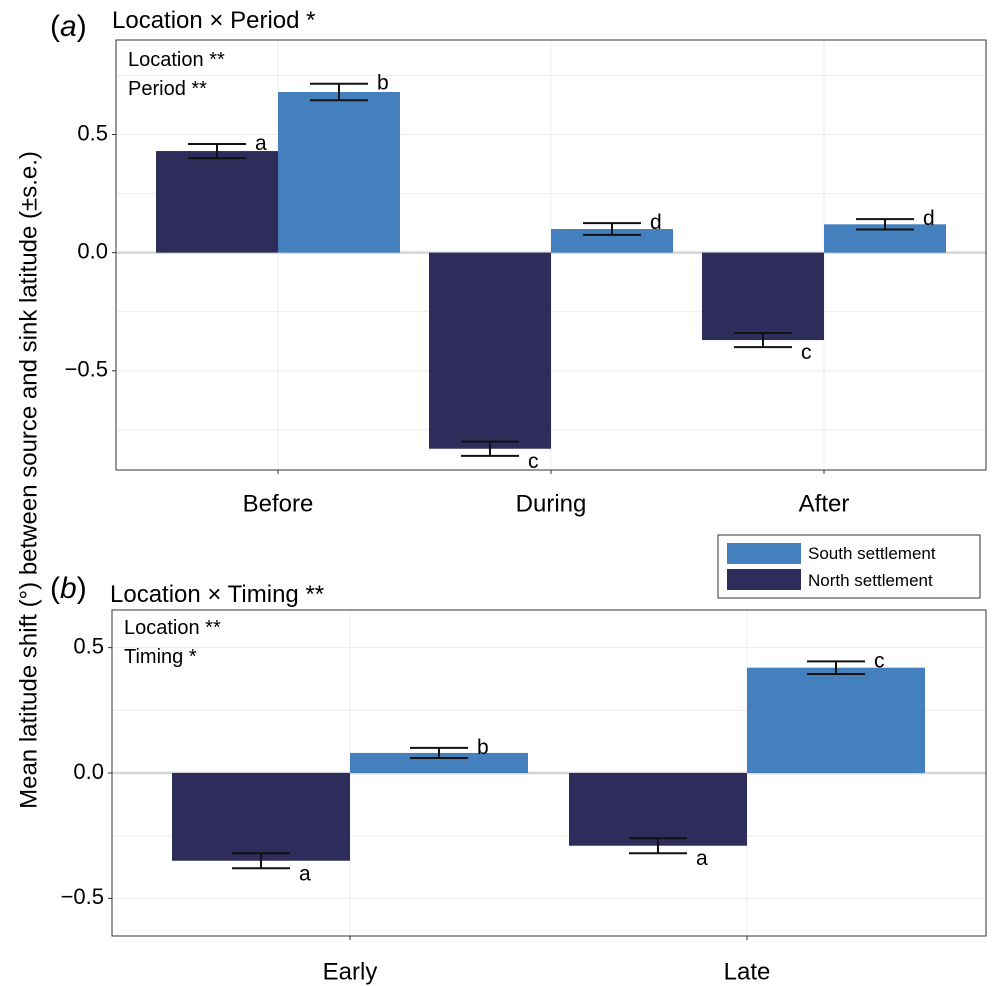 This screenshot has height=986, width=992. What do you see at coordinates (747, 971) in the screenshot?
I see `panel-b-x-tick-label-late: Late` at bounding box center [747, 971].